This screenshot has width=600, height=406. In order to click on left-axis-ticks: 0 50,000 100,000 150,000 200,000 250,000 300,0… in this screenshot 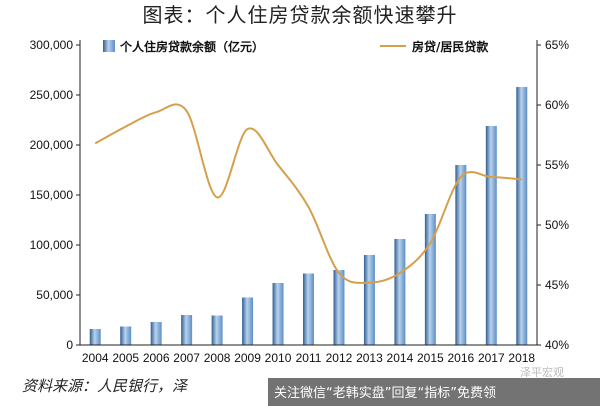, I will do `click(55, 195)`.